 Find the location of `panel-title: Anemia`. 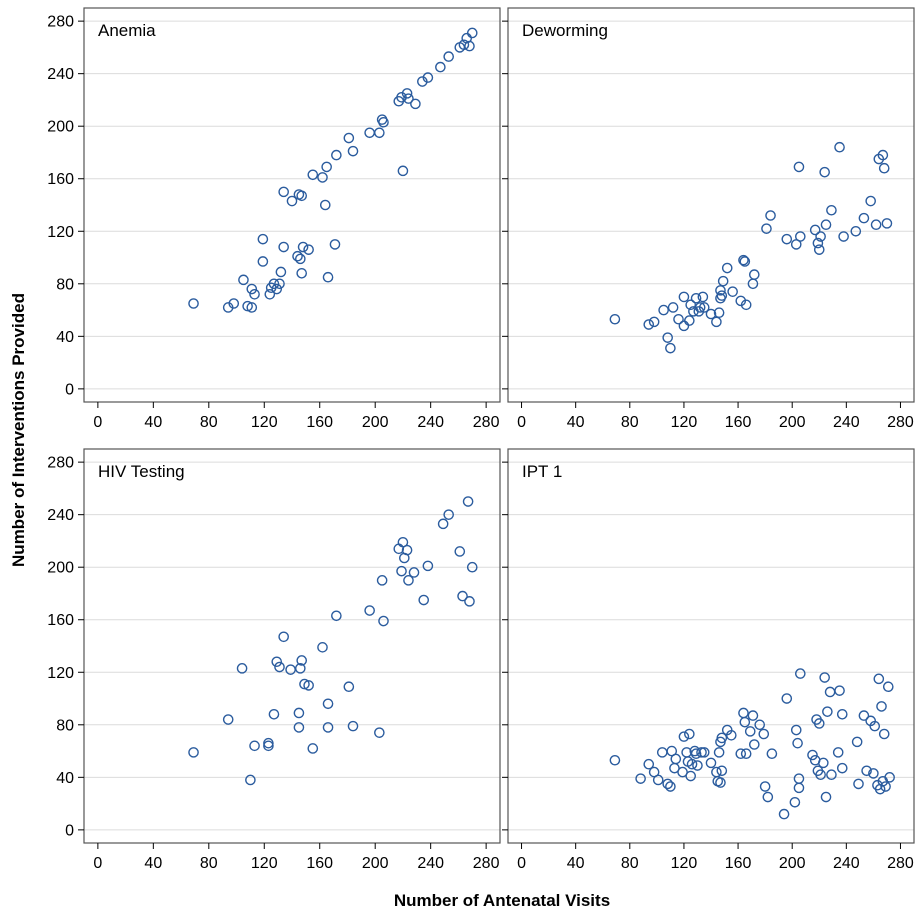

panel-title: Anemia is located at coordinates (127, 30).